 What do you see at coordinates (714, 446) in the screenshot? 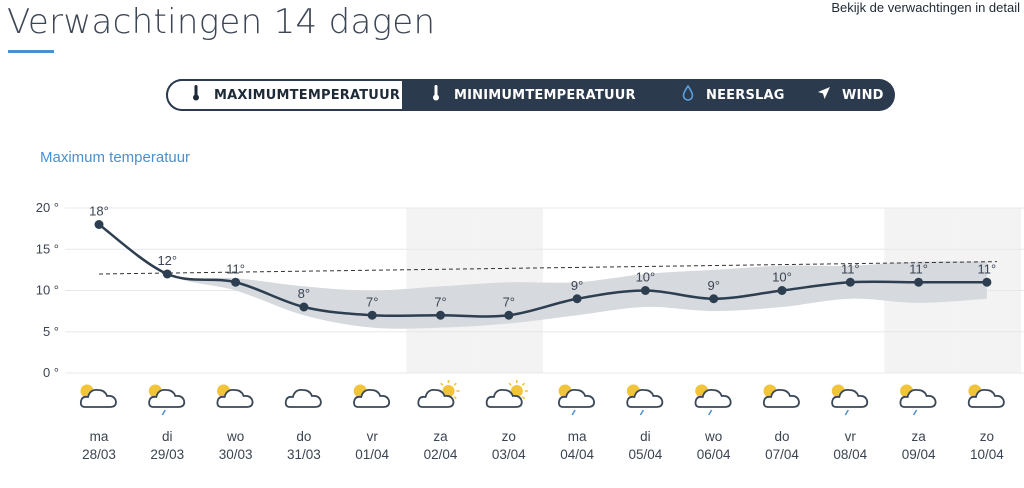
I see `day-label: wo 06/04` at bounding box center [714, 446].